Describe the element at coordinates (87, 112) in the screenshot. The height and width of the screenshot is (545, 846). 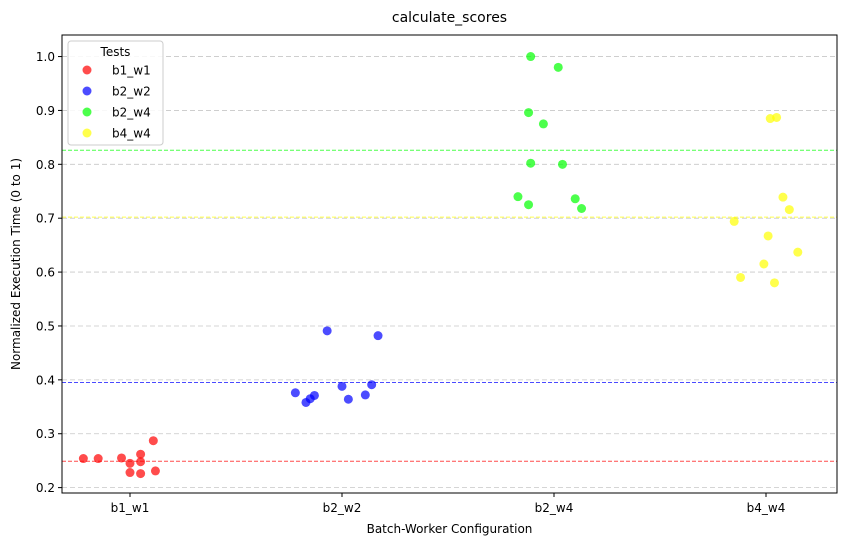
I see `legend-marker-b2_w4` at that location.